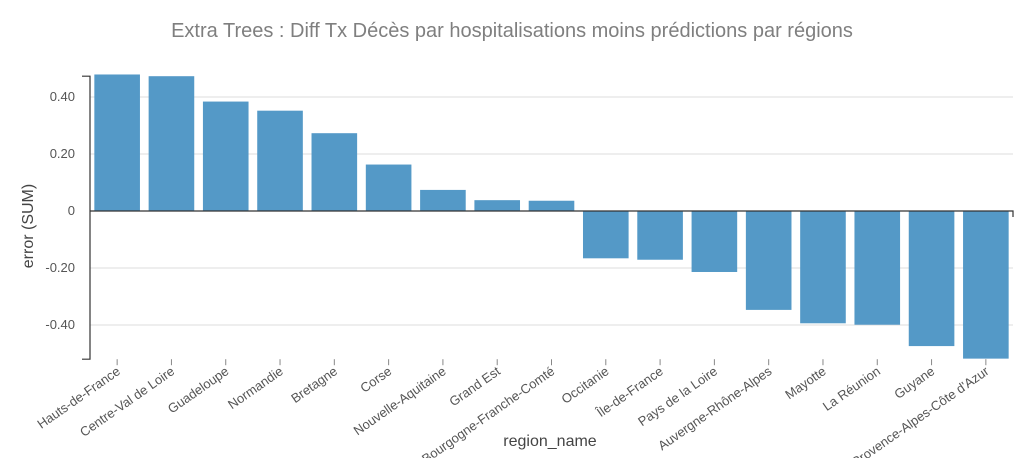 Image resolution: width=1024 pixels, height=458 pixels. What do you see at coordinates (60, 324) in the screenshot?
I see `y-tick-label: -0.40` at bounding box center [60, 324].